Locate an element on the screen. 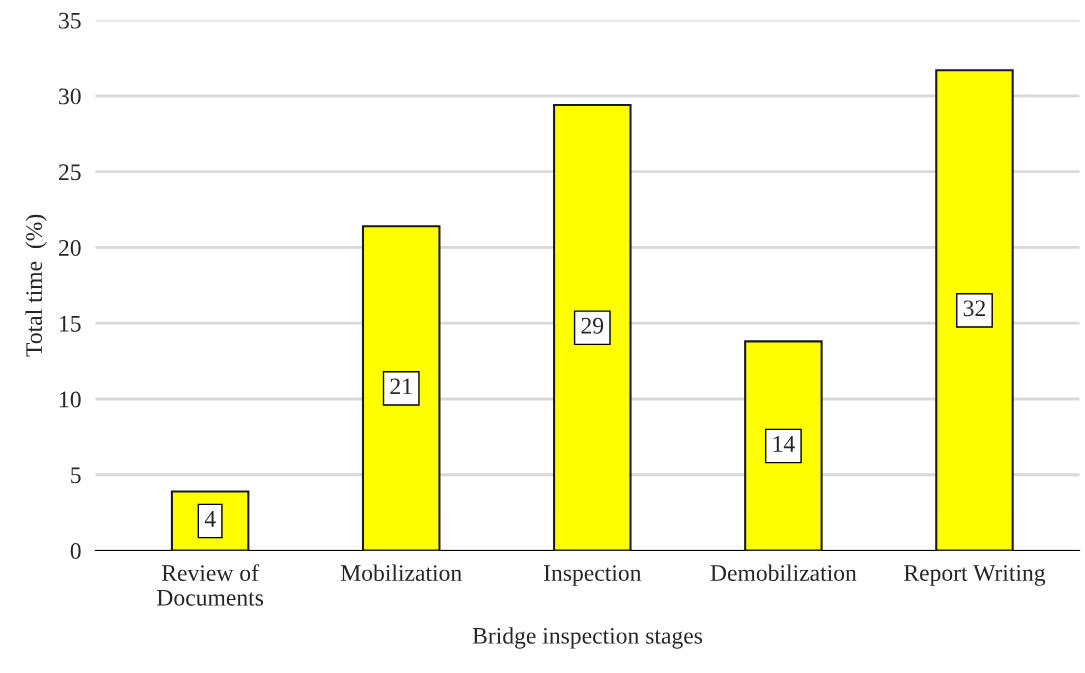 Image resolution: width=1085 pixels, height=673 pixels. x-tick-label: Inspection is located at coordinates (592, 575).